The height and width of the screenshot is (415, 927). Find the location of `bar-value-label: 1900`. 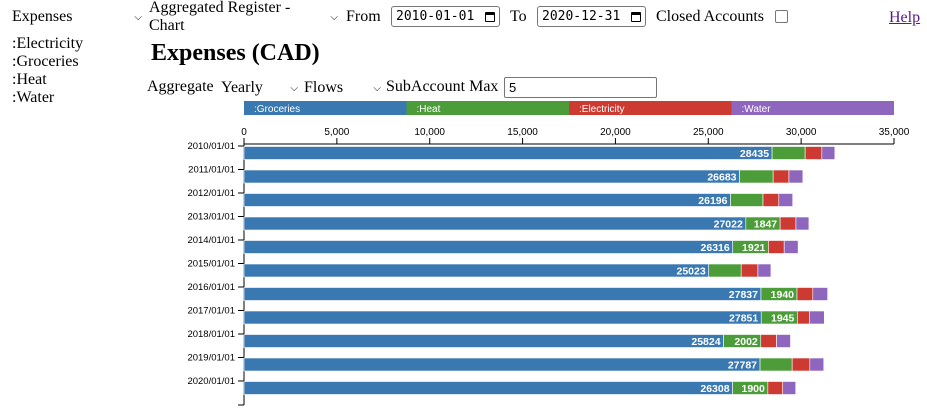

bar-value-label: 1900 is located at coordinates (754, 389).